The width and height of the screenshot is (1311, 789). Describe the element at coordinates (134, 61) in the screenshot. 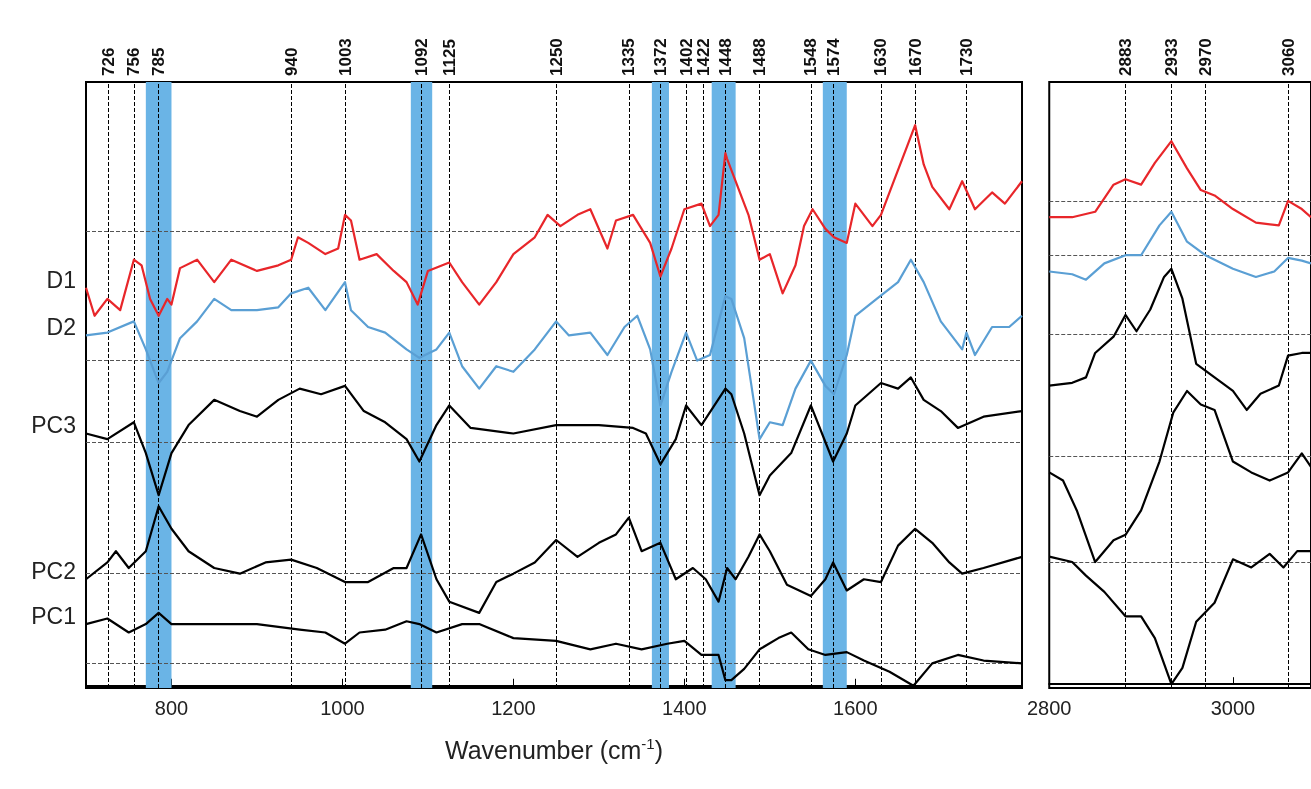

I see `ref-line-label: 756` at that location.